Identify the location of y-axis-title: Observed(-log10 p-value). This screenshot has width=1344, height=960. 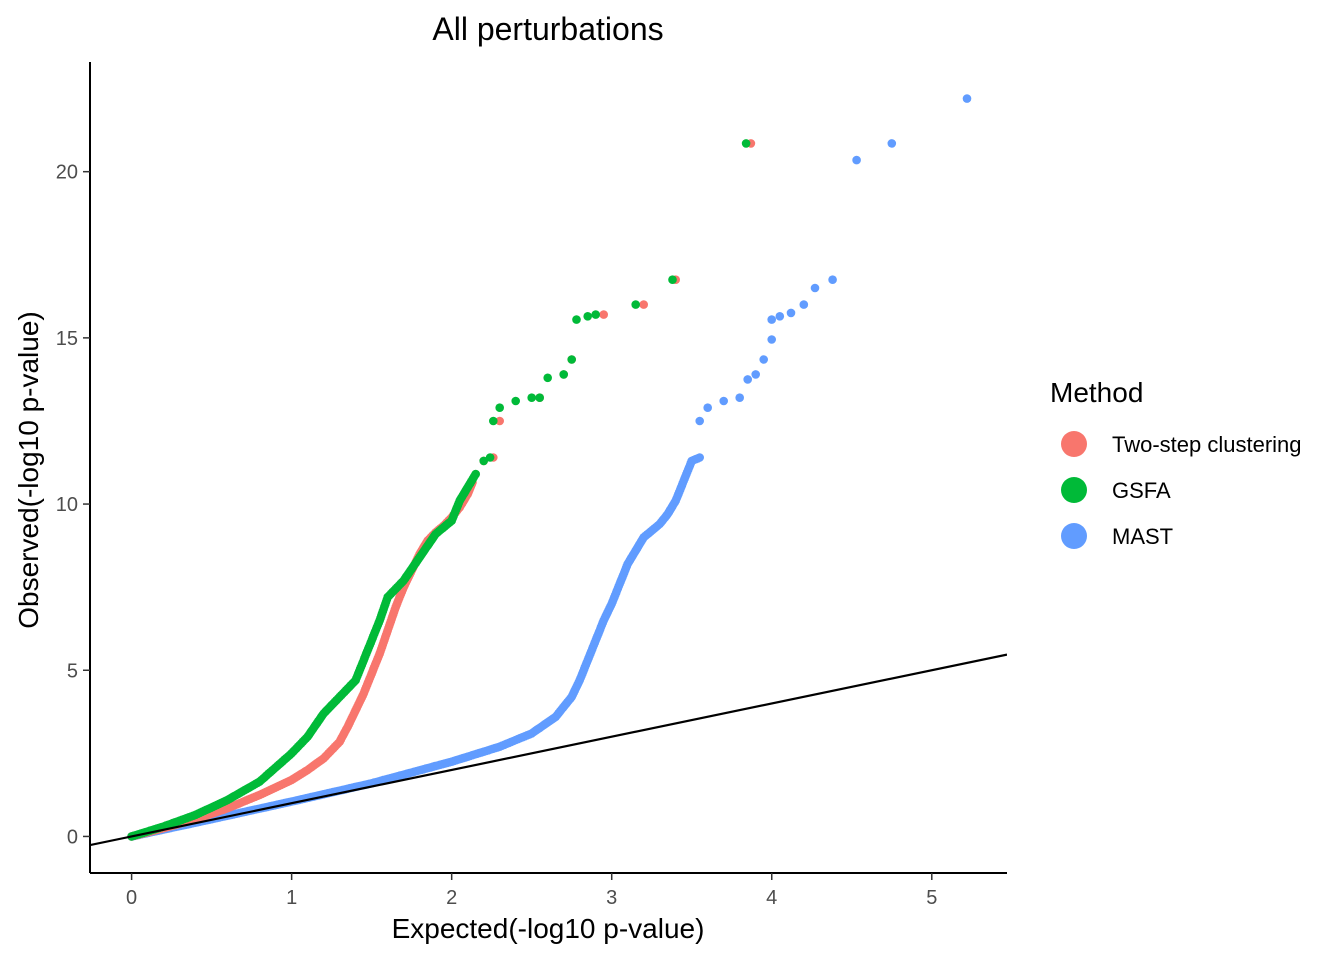
(28, 470).